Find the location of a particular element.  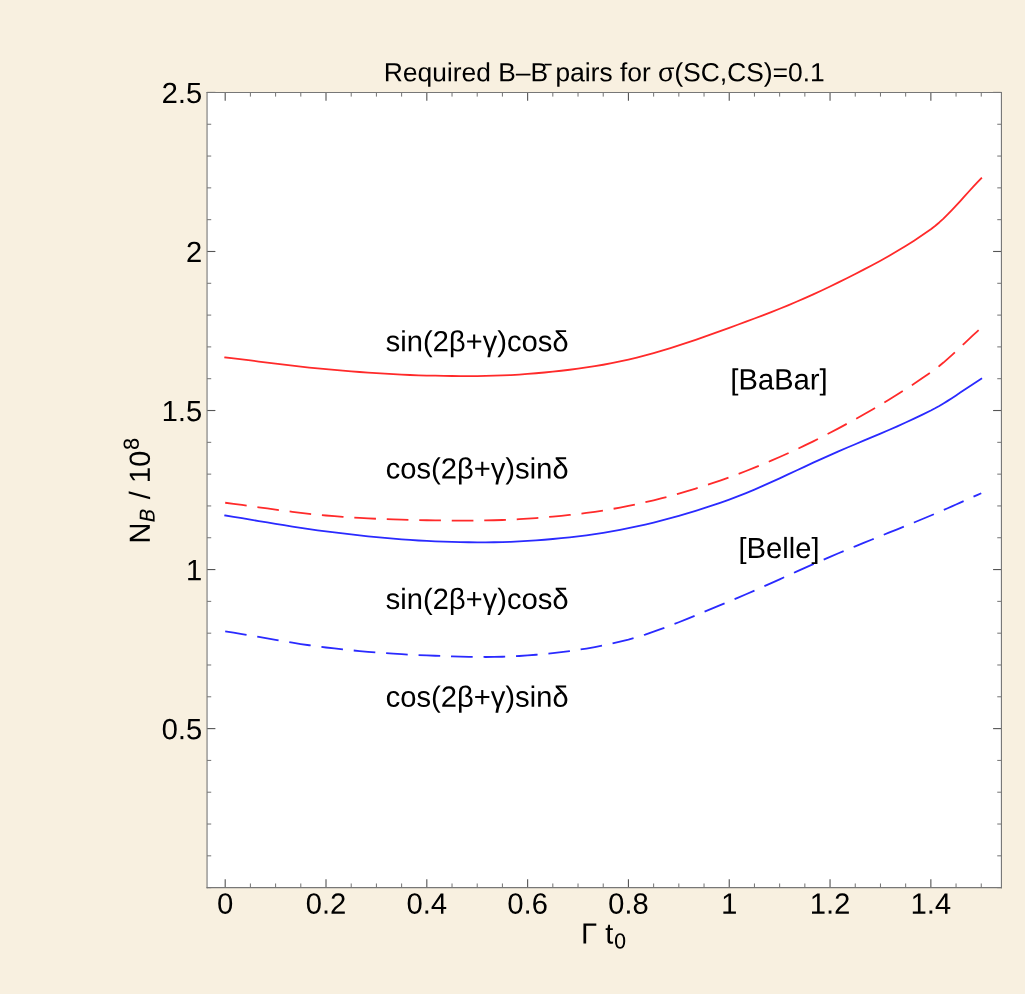

x-tick-label: 0.6 is located at coordinates (527, 903).